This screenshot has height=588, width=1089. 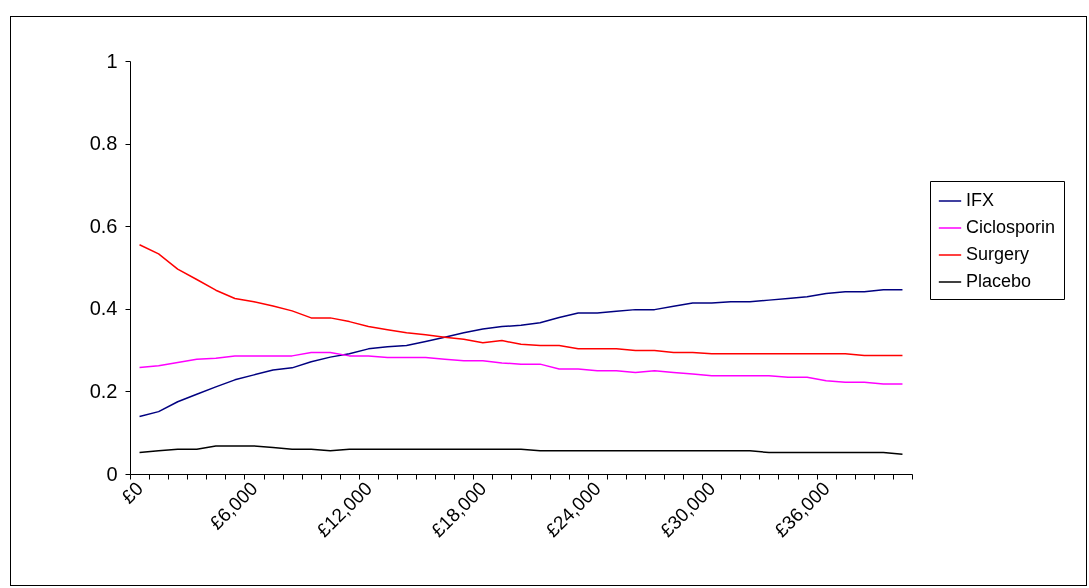 I want to click on y-tick-label: 1, so click(x=112, y=60).